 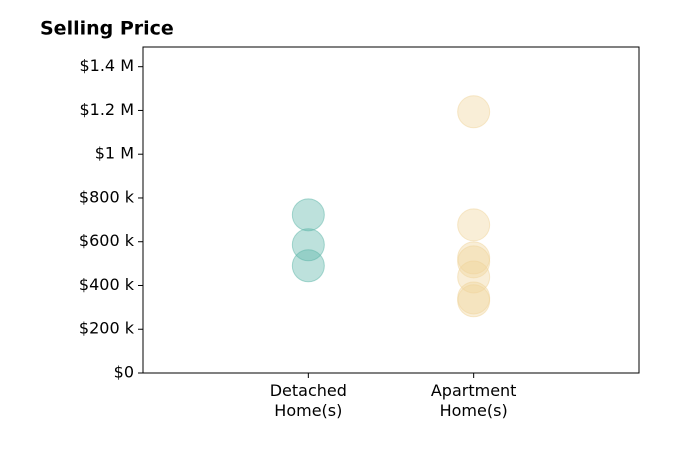 What do you see at coordinates (107, 196) in the screenshot?
I see `y-tick-label: $800 k` at bounding box center [107, 196].